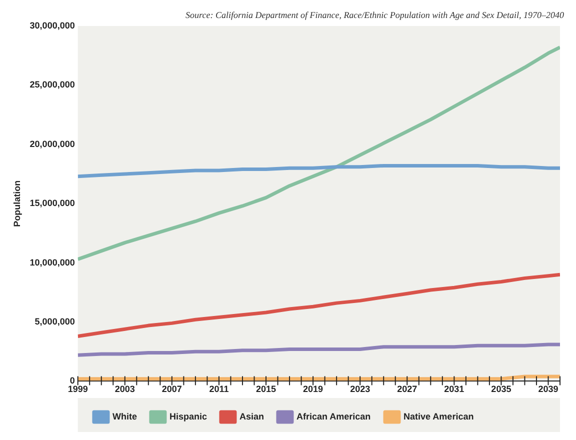 The height and width of the screenshot is (440, 576). I want to click on y-tick-label: 10,000,000, so click(52, 262).